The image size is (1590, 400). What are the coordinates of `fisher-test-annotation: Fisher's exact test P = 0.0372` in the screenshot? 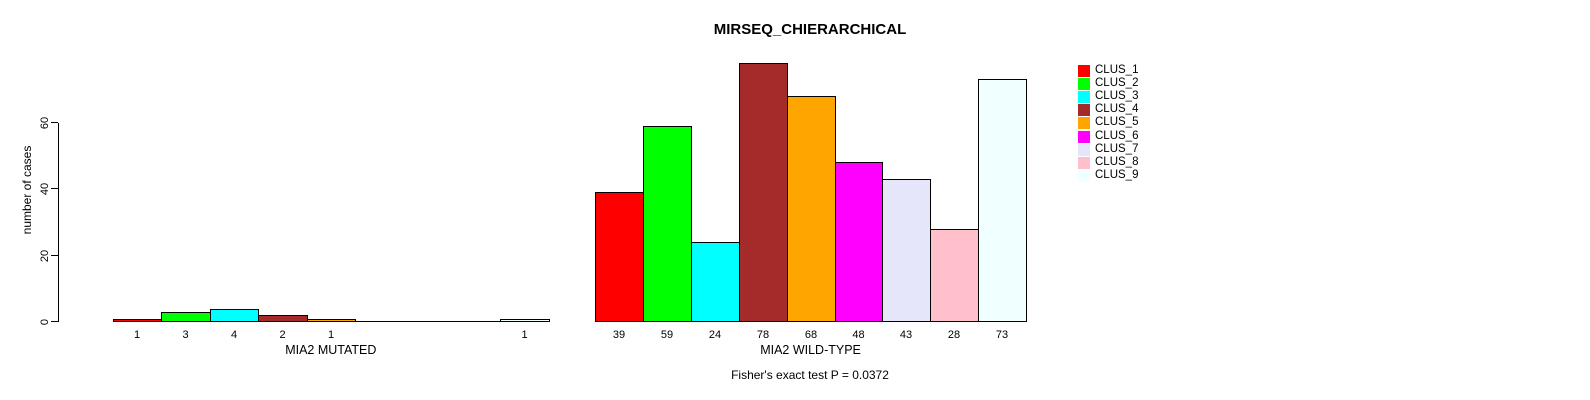 It's located at (810, 375).